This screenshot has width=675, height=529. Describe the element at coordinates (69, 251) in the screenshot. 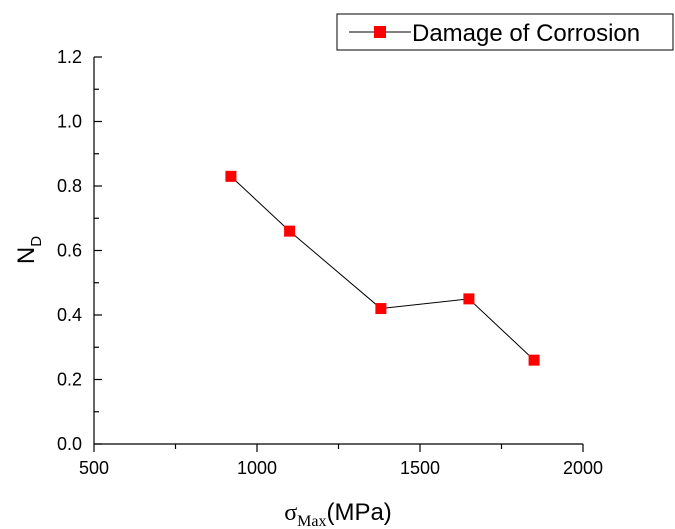

I see `y-tick-label: 0.6` at that location.